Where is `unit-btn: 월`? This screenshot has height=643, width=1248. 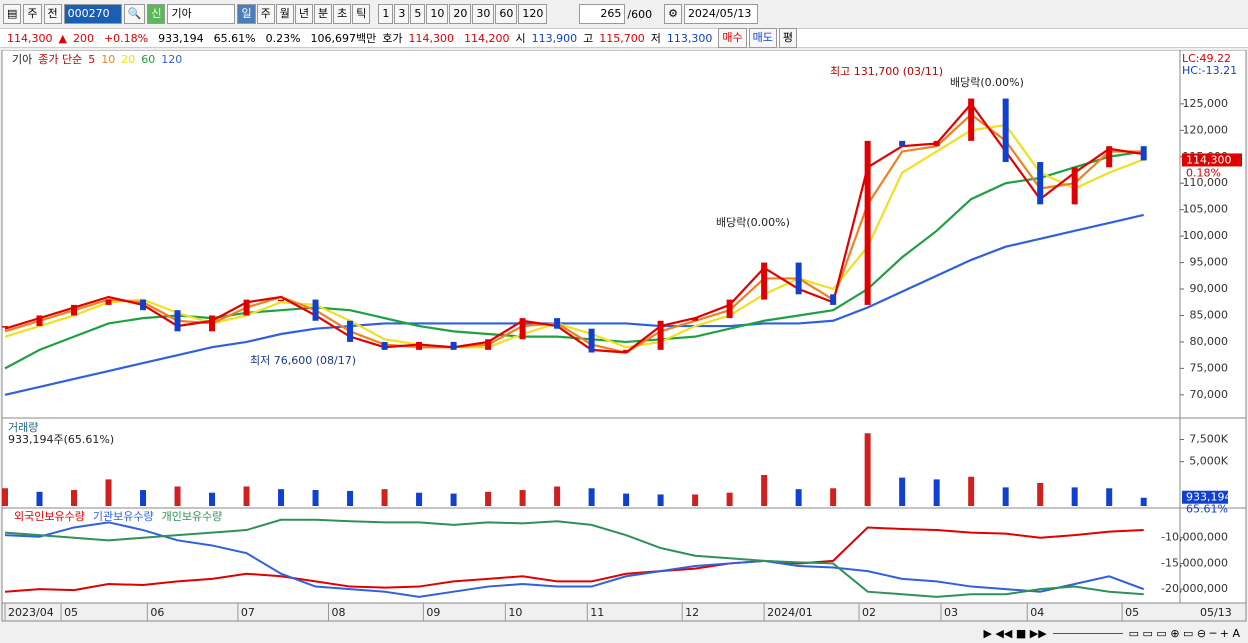 unit-btn: 월 is located at coordinates (284, 14).